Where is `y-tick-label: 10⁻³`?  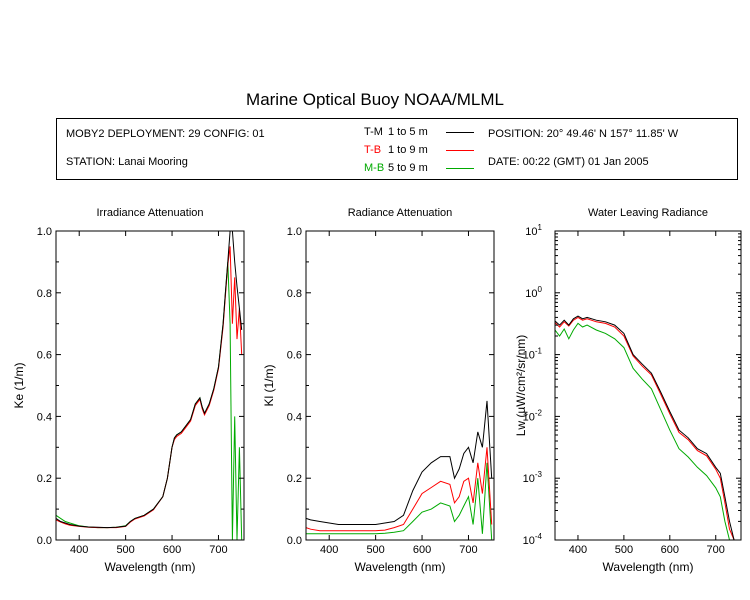
y-tick-label: 10⁻³ is located at coordinates (533, 477).